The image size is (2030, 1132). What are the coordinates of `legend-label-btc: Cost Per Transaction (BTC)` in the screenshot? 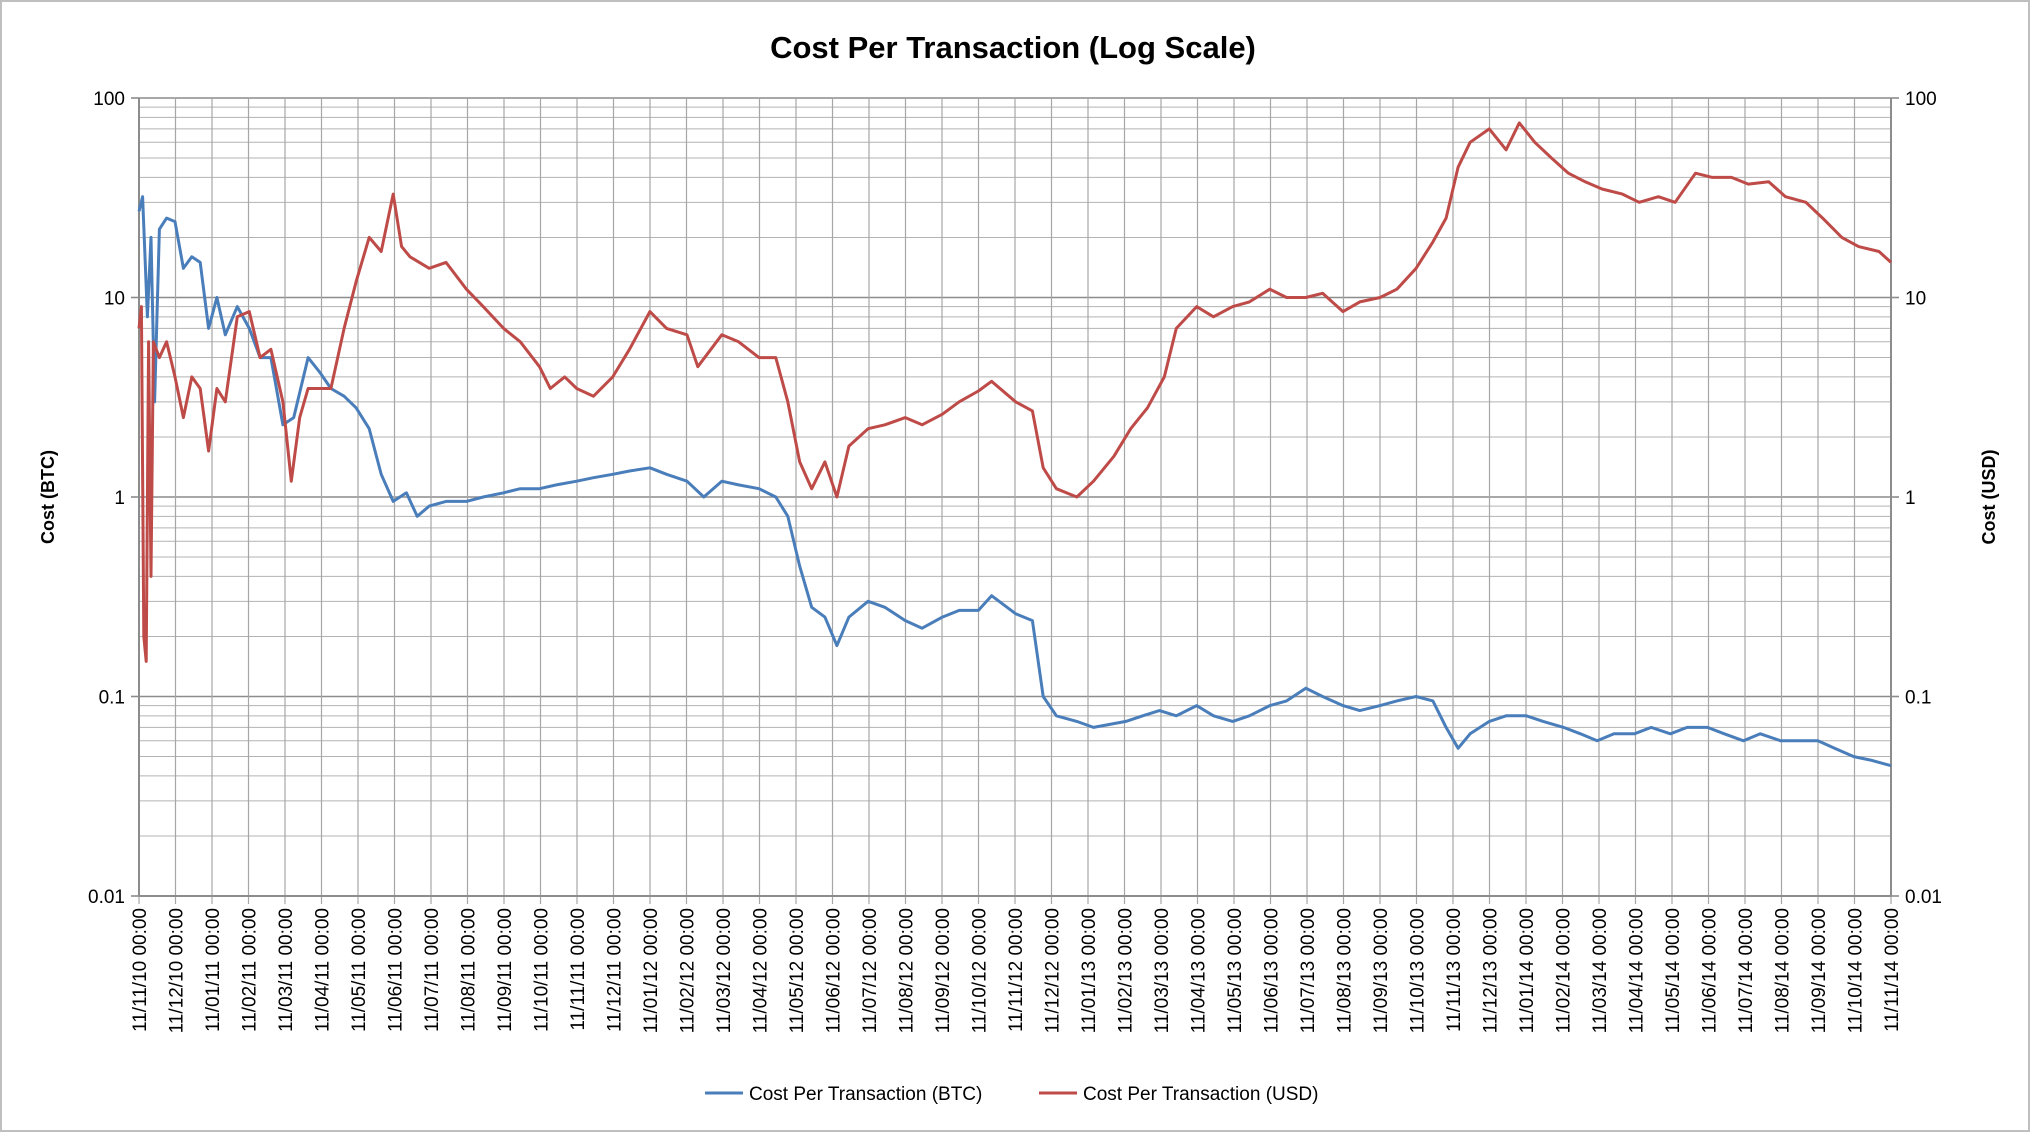 It's located at (865, 1094).